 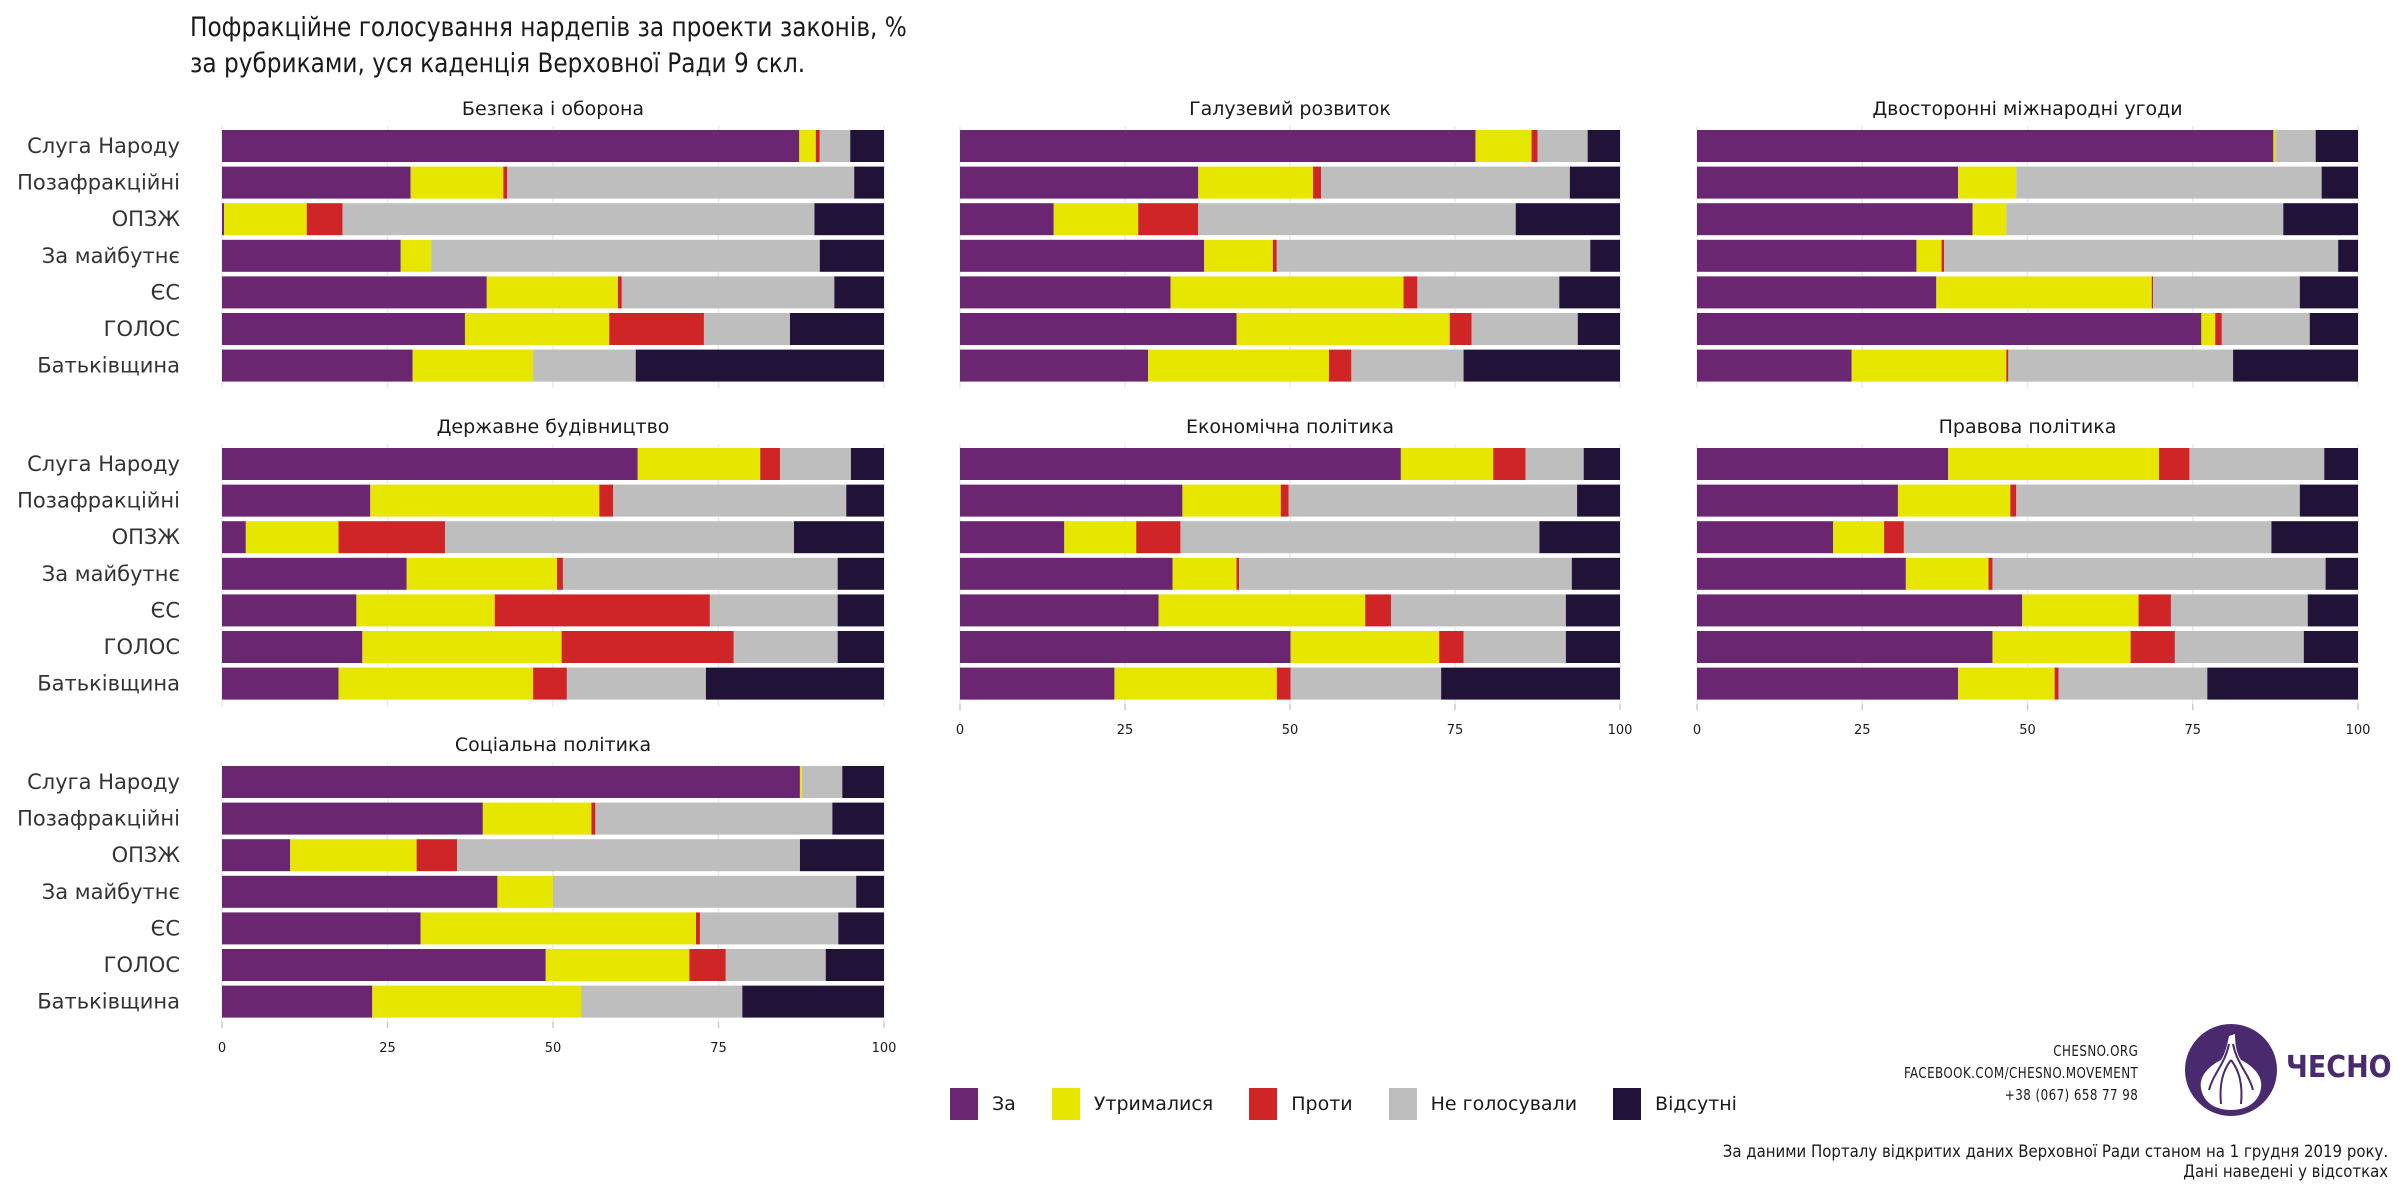 What do you see at coordinates (2285, 1172) in the screenshot?
I see `source-line-2: Дані наведені у відсотках` at bounding box center [2285, 1172].